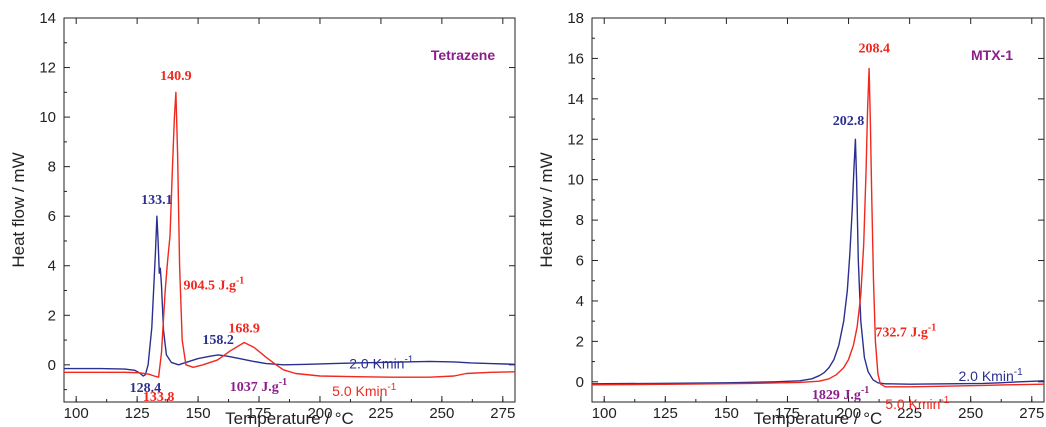 This screenshot has width=1046, height=427. What do you see at coordinates (575, 58) in the screenshot?
I see `y-tick-label: 16` at bounding box center [575, 58].